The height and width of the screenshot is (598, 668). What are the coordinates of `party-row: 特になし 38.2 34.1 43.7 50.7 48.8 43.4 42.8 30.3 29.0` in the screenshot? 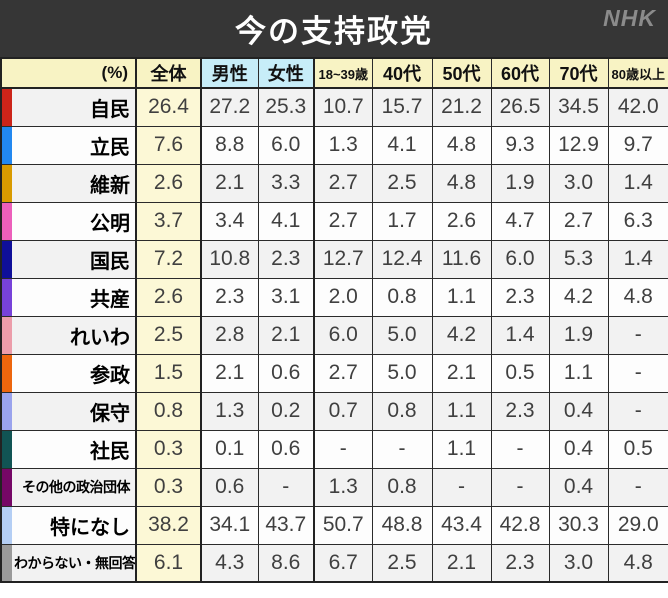 It's located at (334, 525).